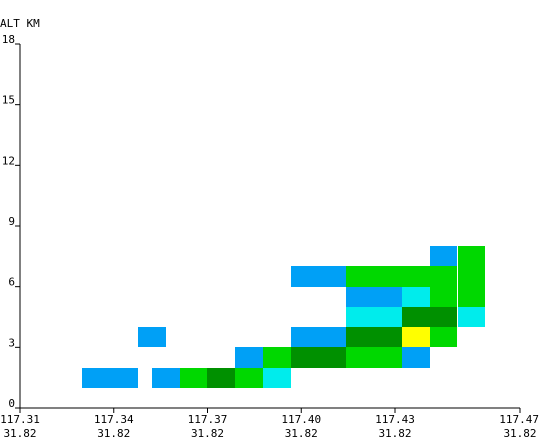 The image size is (540, 440). What do you see at coordinates (20, 419) in the screenshot?
I see `x-tick-label-lon: 117.31` at bounding box center [20, 419].